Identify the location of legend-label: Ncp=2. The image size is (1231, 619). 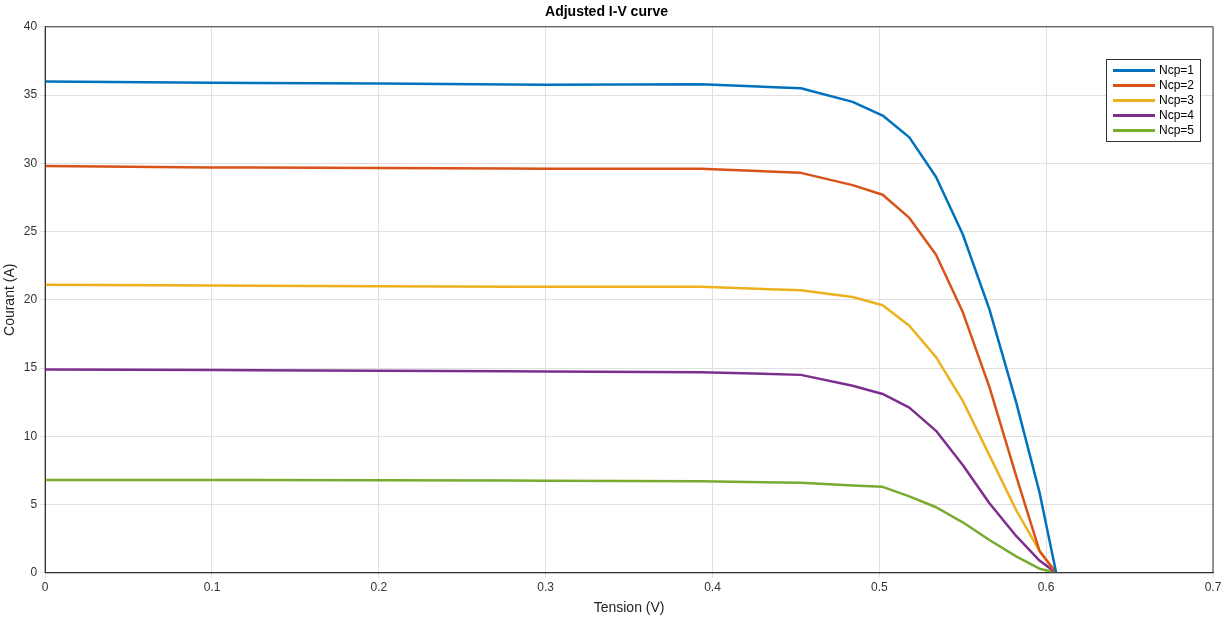
(1176, 85).